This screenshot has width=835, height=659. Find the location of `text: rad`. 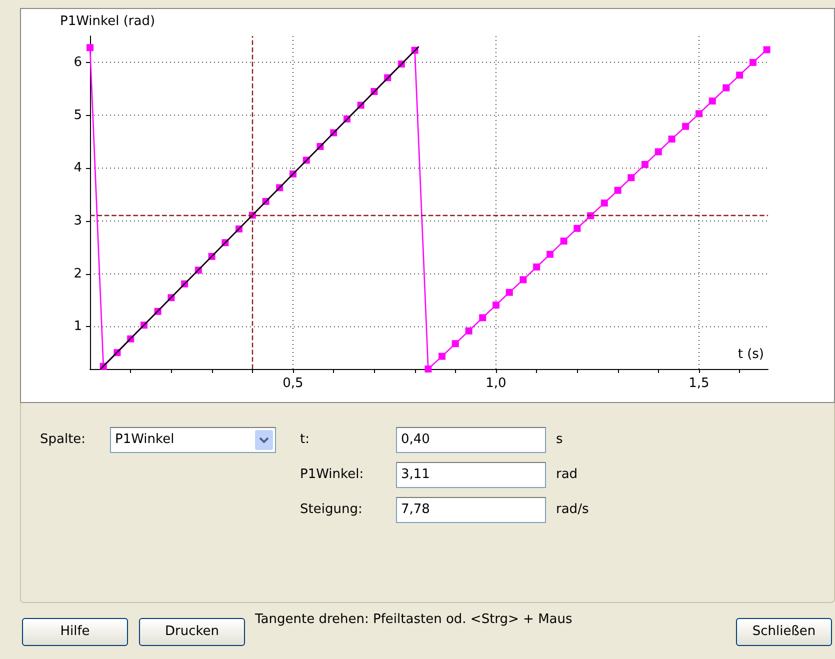

text: rad is located at coordinates (567, 475).